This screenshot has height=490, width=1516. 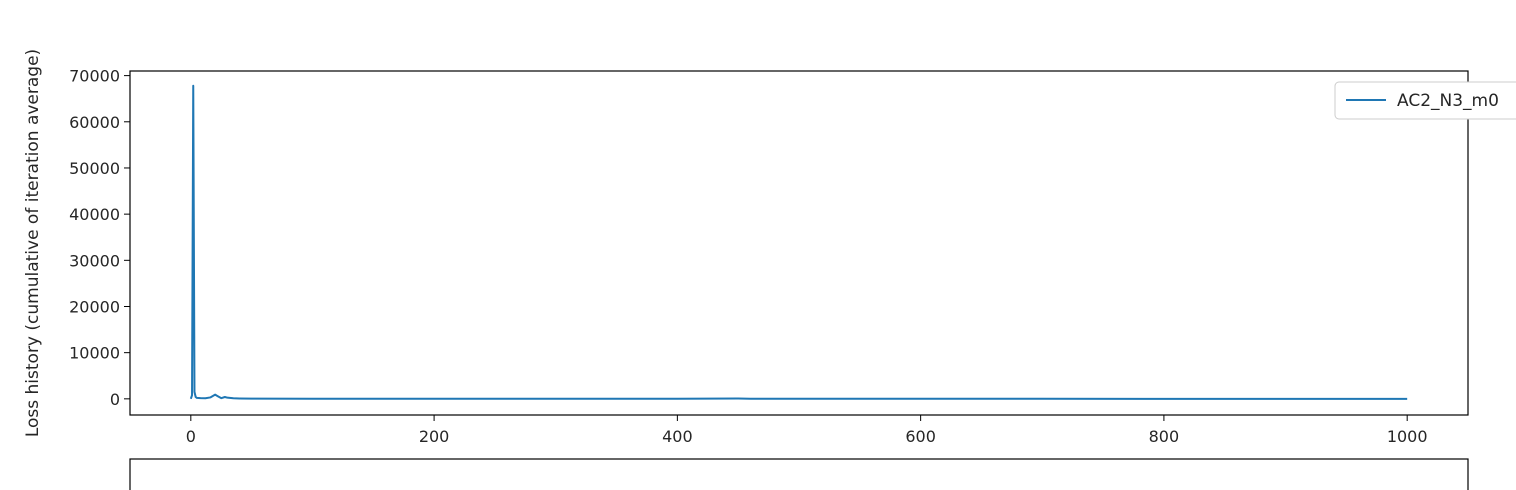 I want to click on x-tick-label: 0, so click(x=191, y=436).